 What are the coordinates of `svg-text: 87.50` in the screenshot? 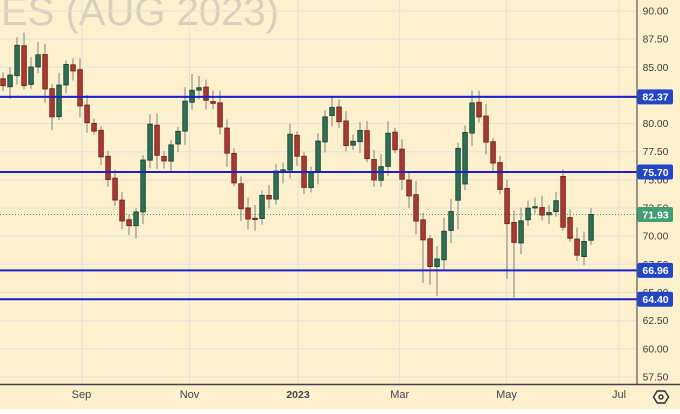 It's located at (656, 40).